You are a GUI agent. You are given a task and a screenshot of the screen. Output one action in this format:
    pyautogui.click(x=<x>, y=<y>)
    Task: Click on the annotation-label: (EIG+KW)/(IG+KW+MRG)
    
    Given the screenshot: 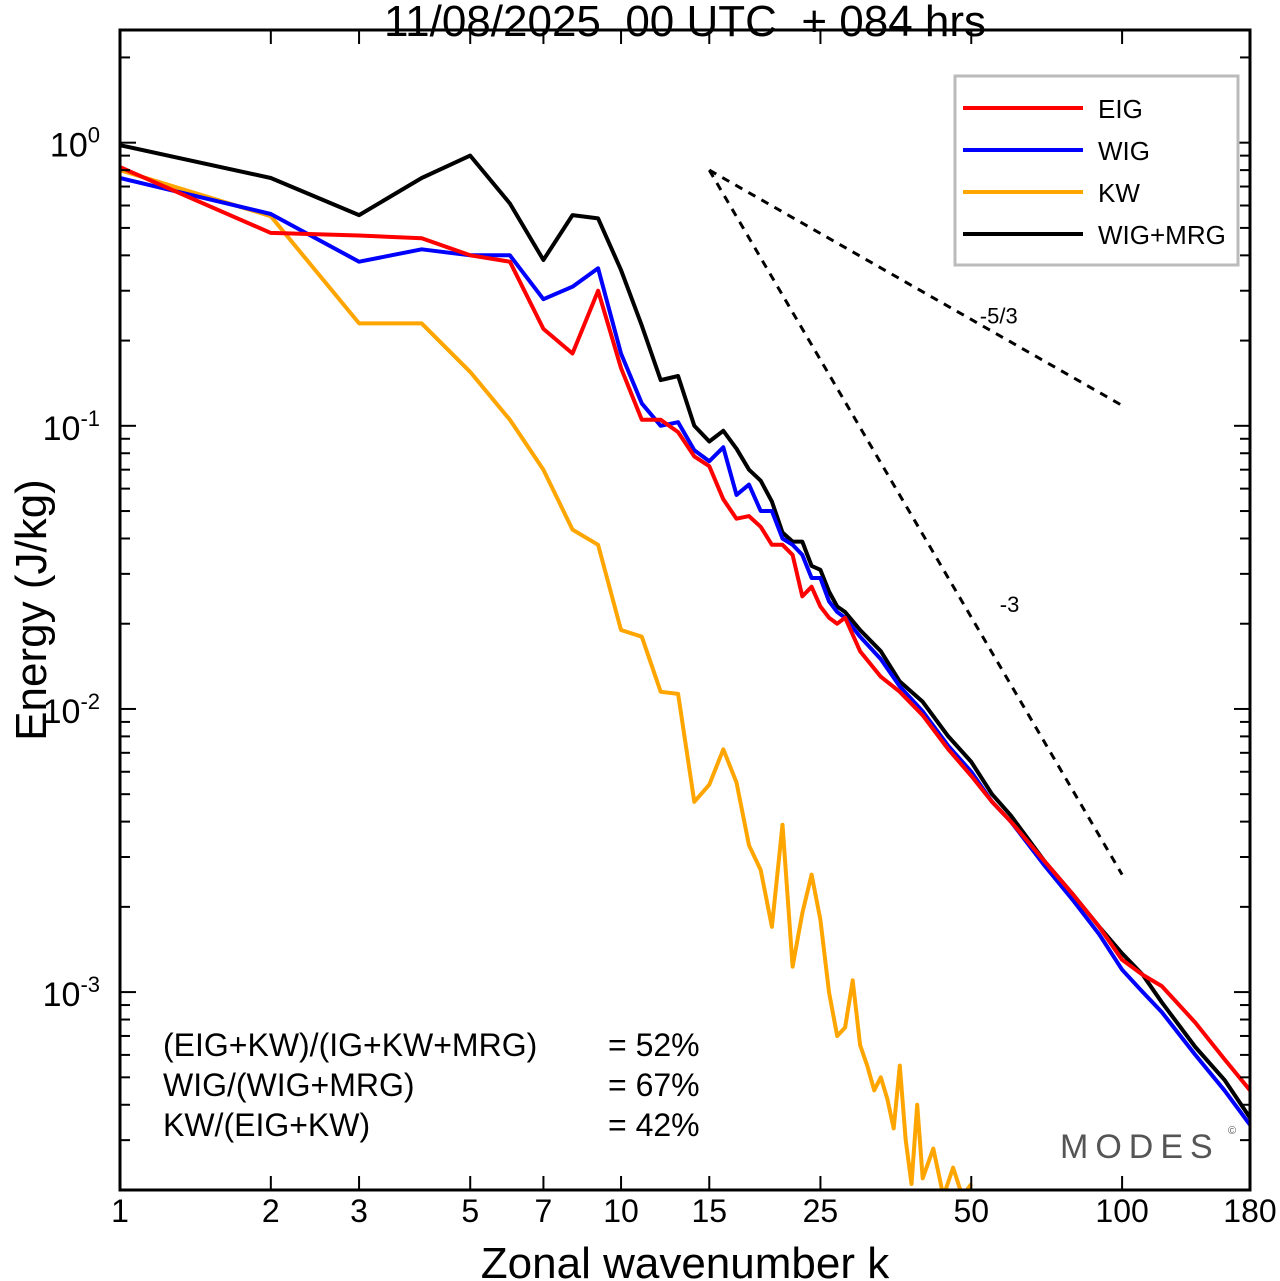 What is the action you would take?
    pyautogui.click(x=350, y=1045)
    